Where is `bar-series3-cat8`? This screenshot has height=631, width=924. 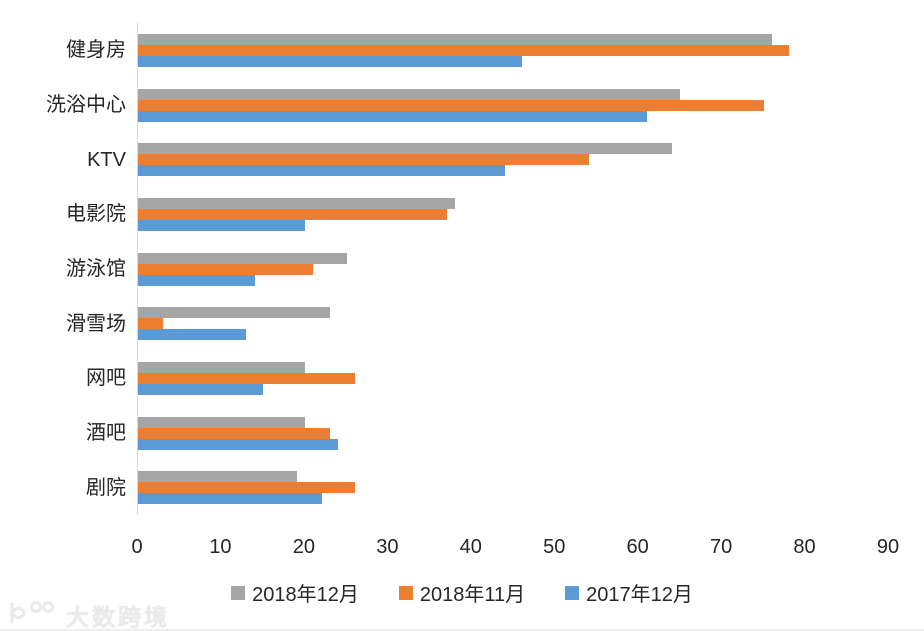
bar-series3-cat8 is located at coordinates (238, 444).